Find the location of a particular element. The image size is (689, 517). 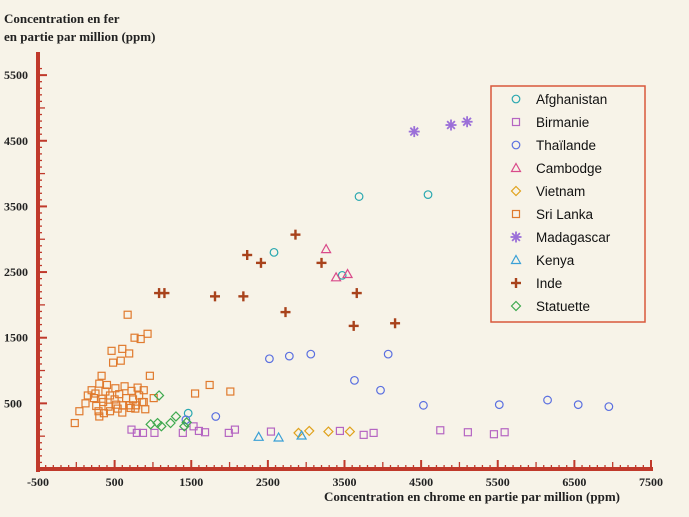

legend-marker-sri-lanka is located at coordinates (516, 214).